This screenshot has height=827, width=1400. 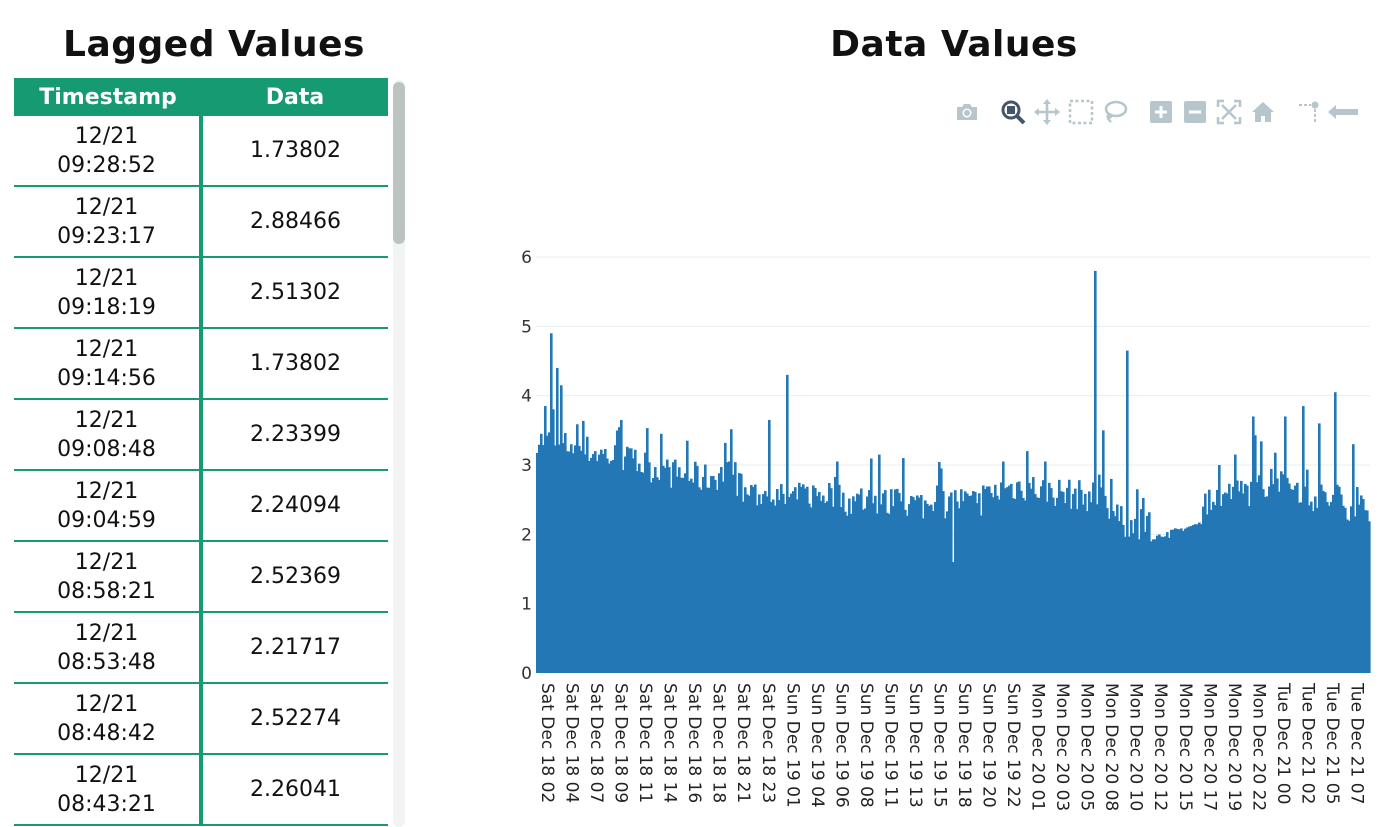 I want to click on table-row: 12/21 09:23:17 2.88466, so click(x=201, y=222).